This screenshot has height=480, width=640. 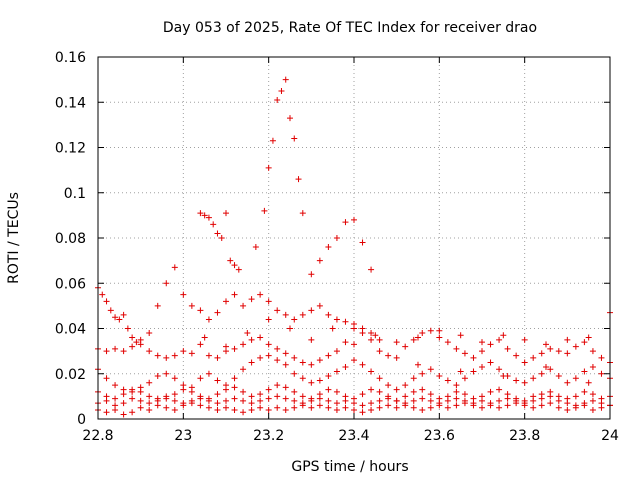 I want to click on y-tick-label: 0.02, so click(x=70, y=375).